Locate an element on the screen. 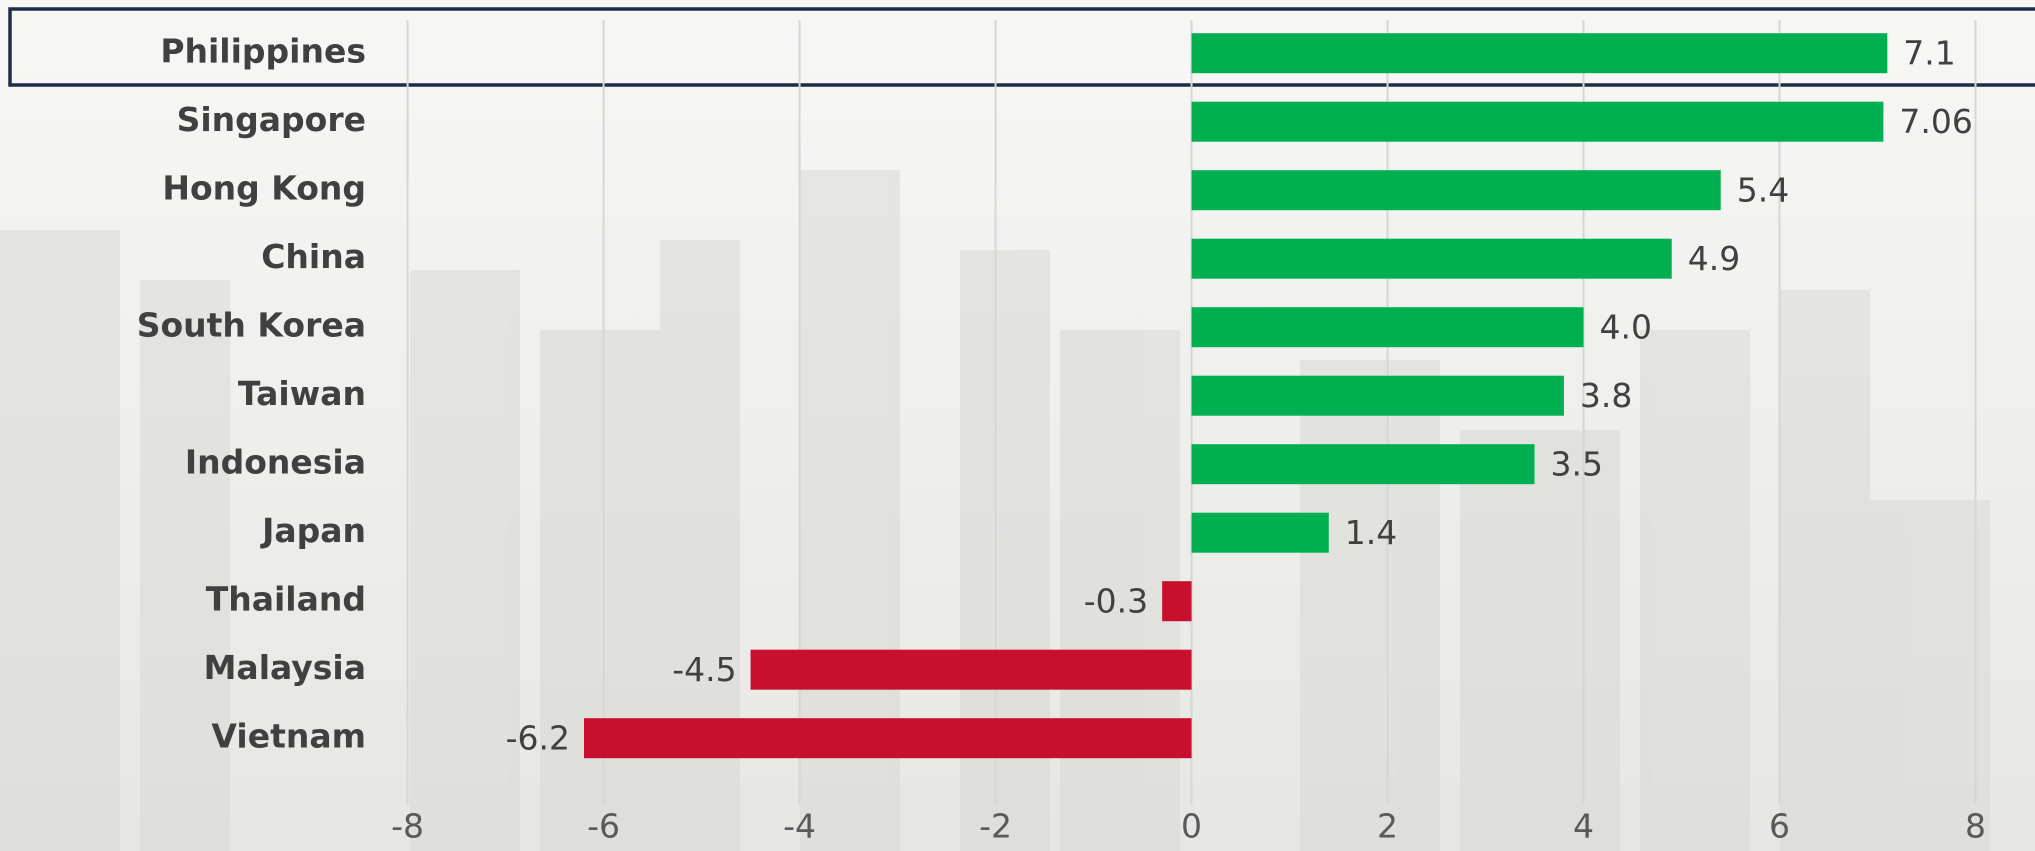 This screenshot has width=2035, height=851. x-tick-label: -8 is located at coordinates (407, 826).